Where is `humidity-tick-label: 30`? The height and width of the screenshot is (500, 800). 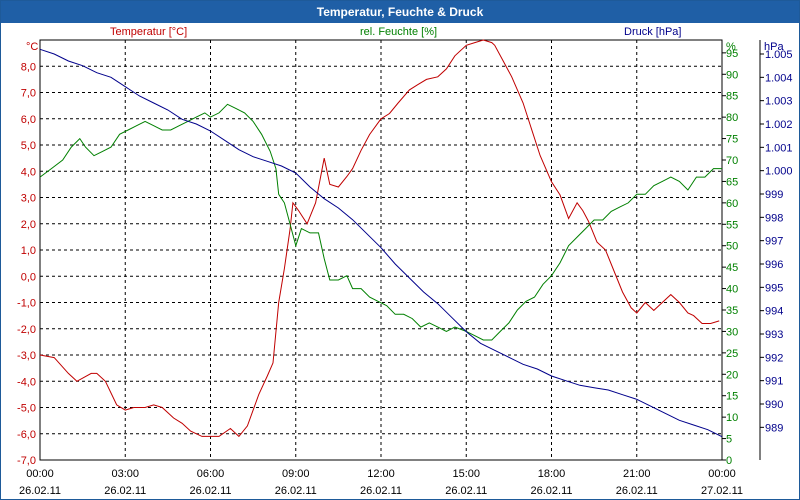
humidity-tick-label: 30 is located at coordinates (732, 332).